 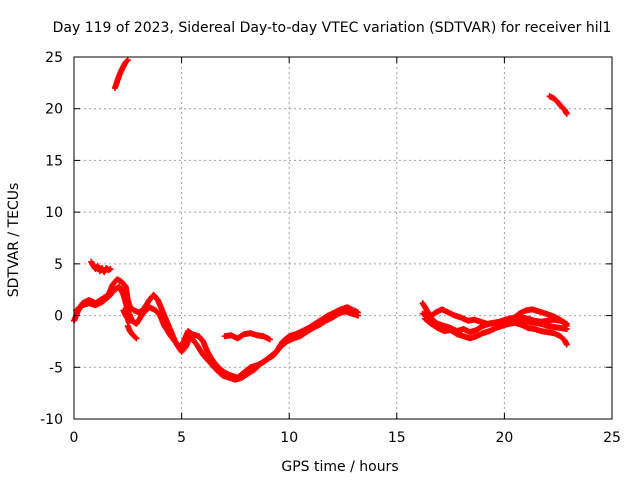 I want to click on y-tick-label: -10, so click(x=51, y=420).